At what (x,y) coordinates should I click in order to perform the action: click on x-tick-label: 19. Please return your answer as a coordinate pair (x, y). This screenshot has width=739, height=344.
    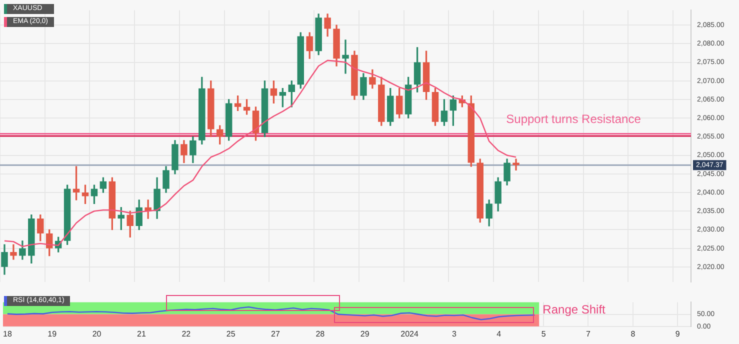
    Looking at the image, I should click on (53, 333).